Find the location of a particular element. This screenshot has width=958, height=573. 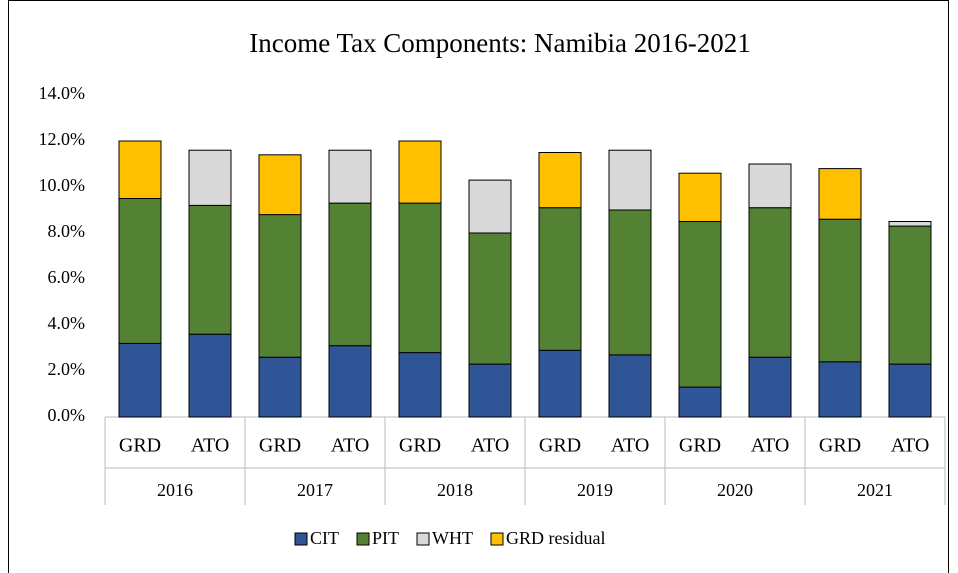

group-label: 2019 is located at coordinates (595, 490).